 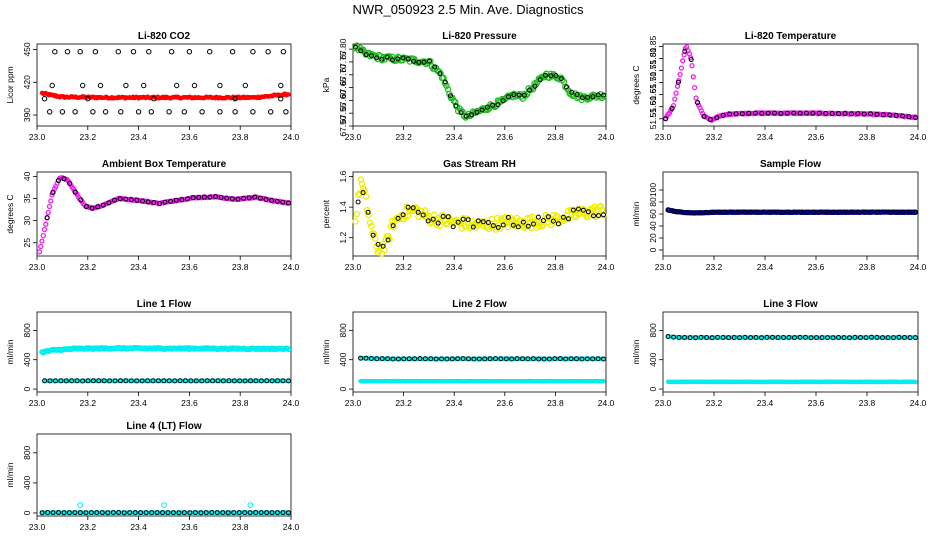 What do you see at coordinates (663, 137) in the screenshot?
I see `x-tick-label: 23.0` at bounding box center [663, 137].